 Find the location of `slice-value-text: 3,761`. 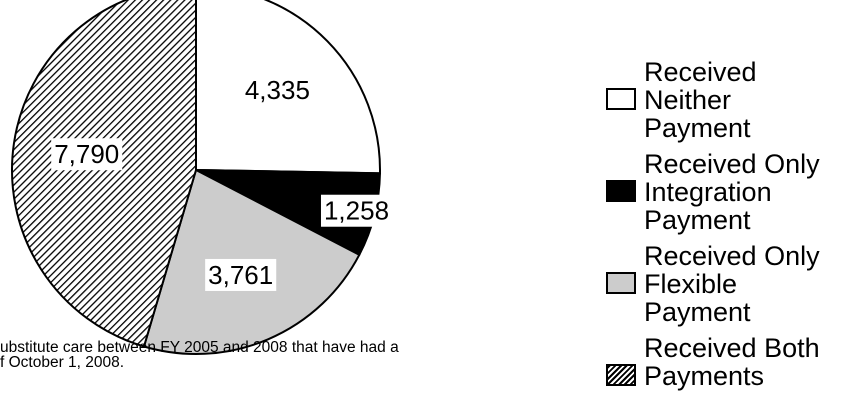

slice-value-text: 3,761 is located at coordinates (240, 275).